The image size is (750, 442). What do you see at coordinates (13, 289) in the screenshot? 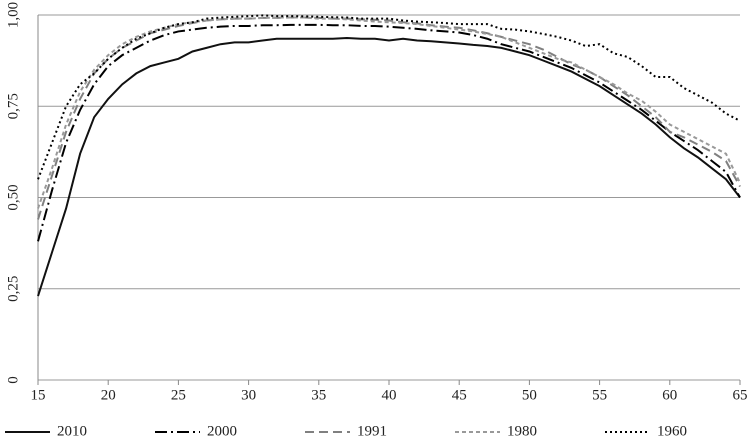
I see `y-tick-label: 0,25` at bounding box center [13, 289].